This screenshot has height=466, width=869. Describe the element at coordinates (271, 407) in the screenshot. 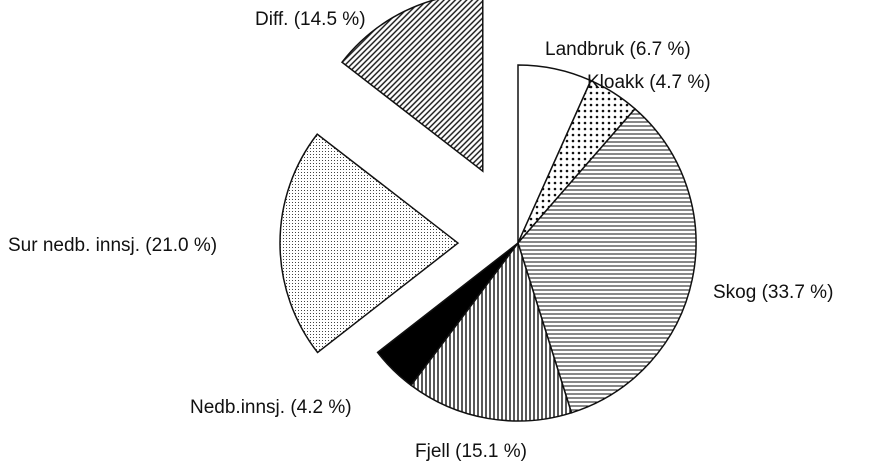

I see `slice-label: Nedb.innsj. (4.2 %)` at that location.